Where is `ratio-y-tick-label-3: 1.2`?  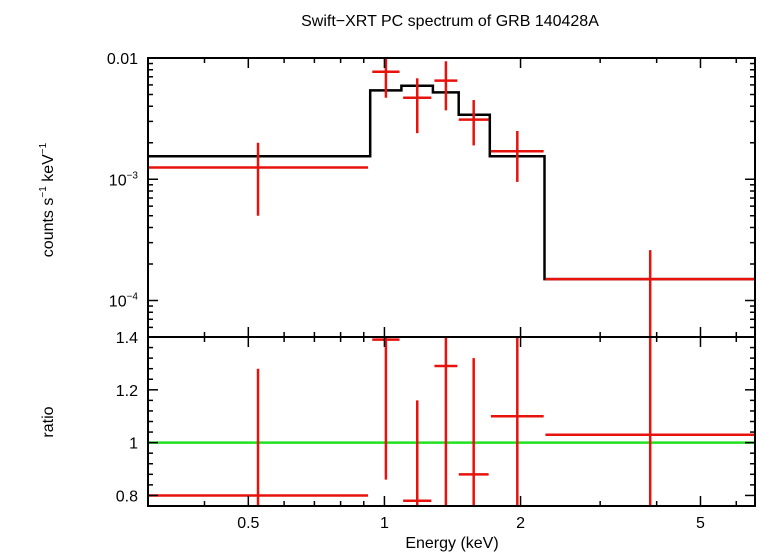
ratio-y-tick-label-3: 1.2 is located at coordinates (127, 391).